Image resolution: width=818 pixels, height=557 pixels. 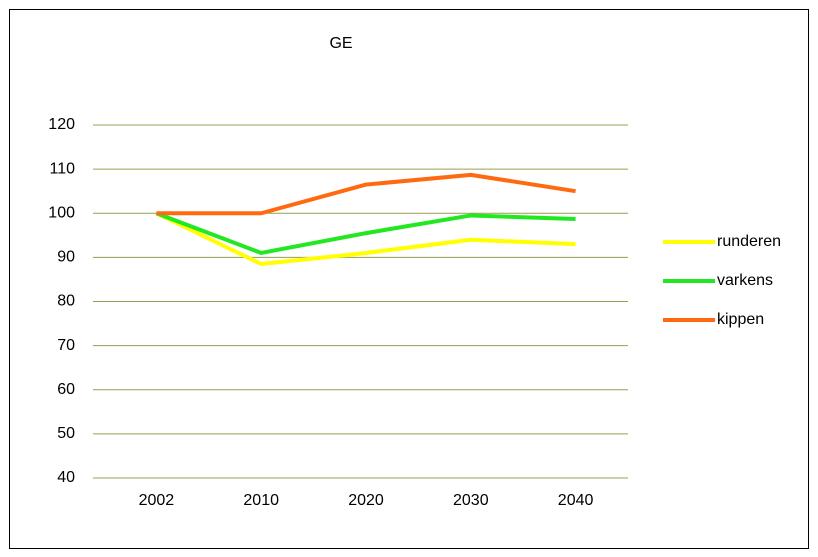 I want to click on legend-label: kippen, so click(x=740, y=319).